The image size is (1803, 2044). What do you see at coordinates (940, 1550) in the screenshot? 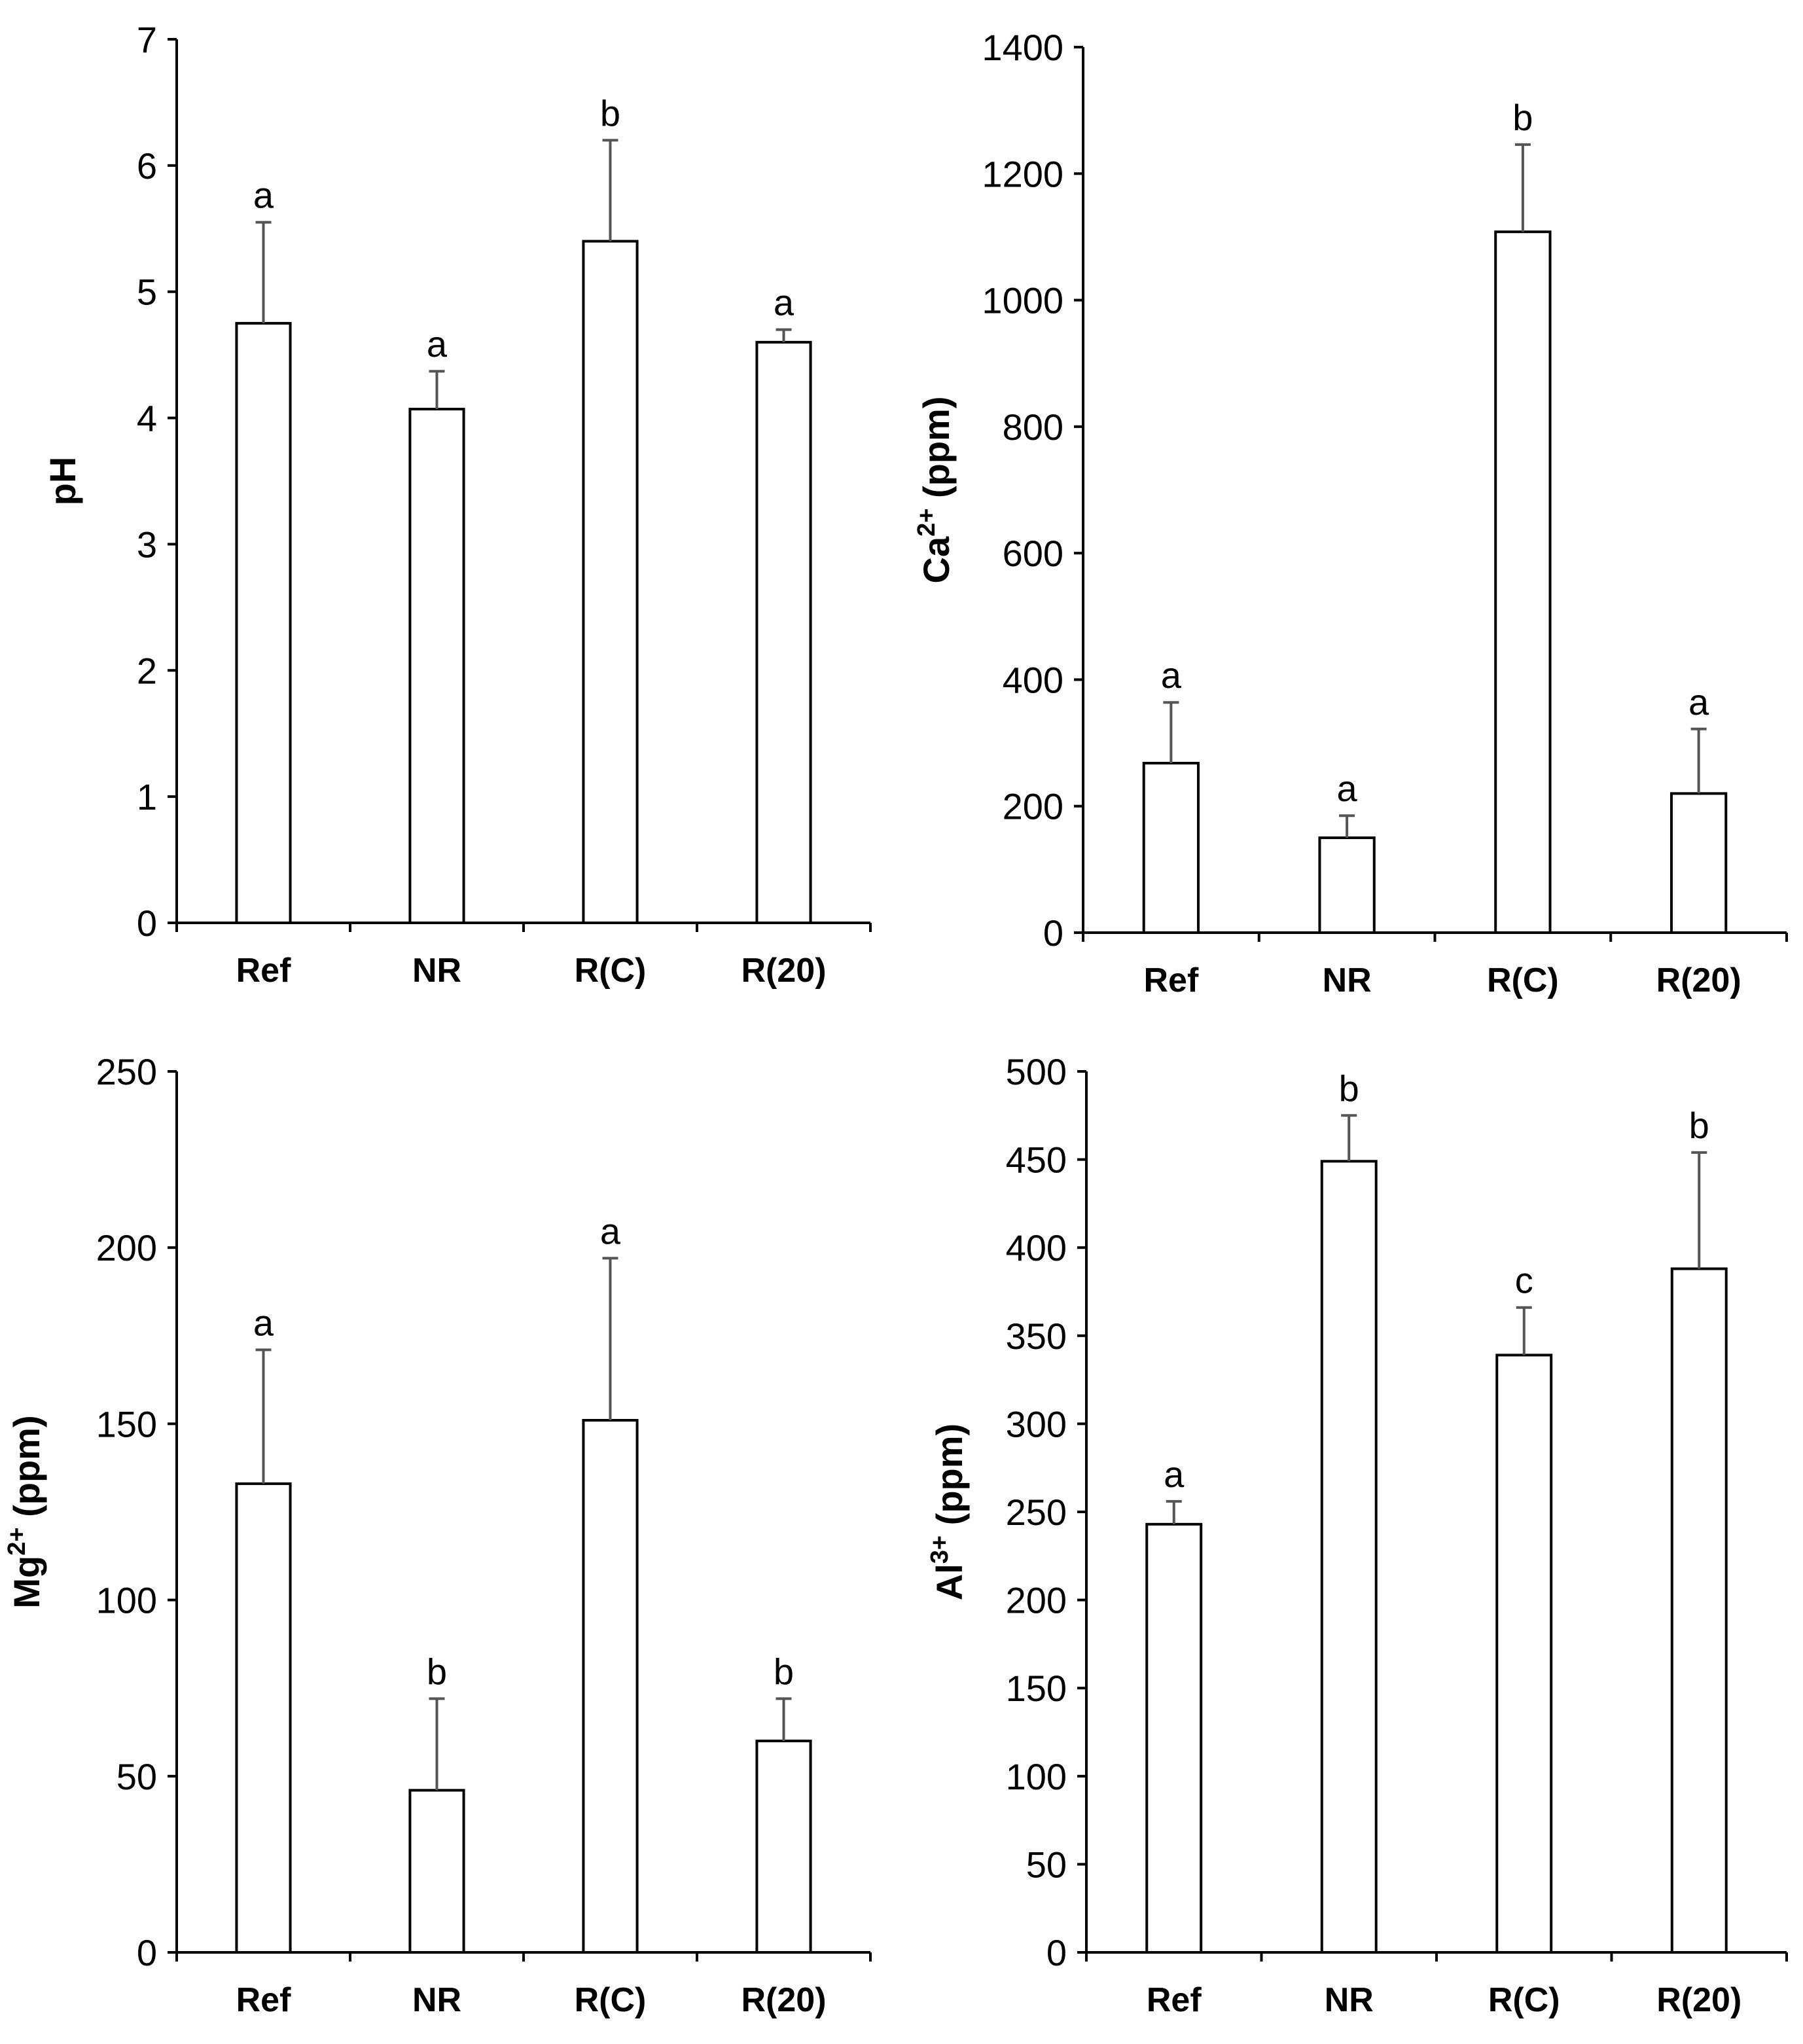
I see `y-axis-title-superscript: 3+` at bounding box center [940, 1550].